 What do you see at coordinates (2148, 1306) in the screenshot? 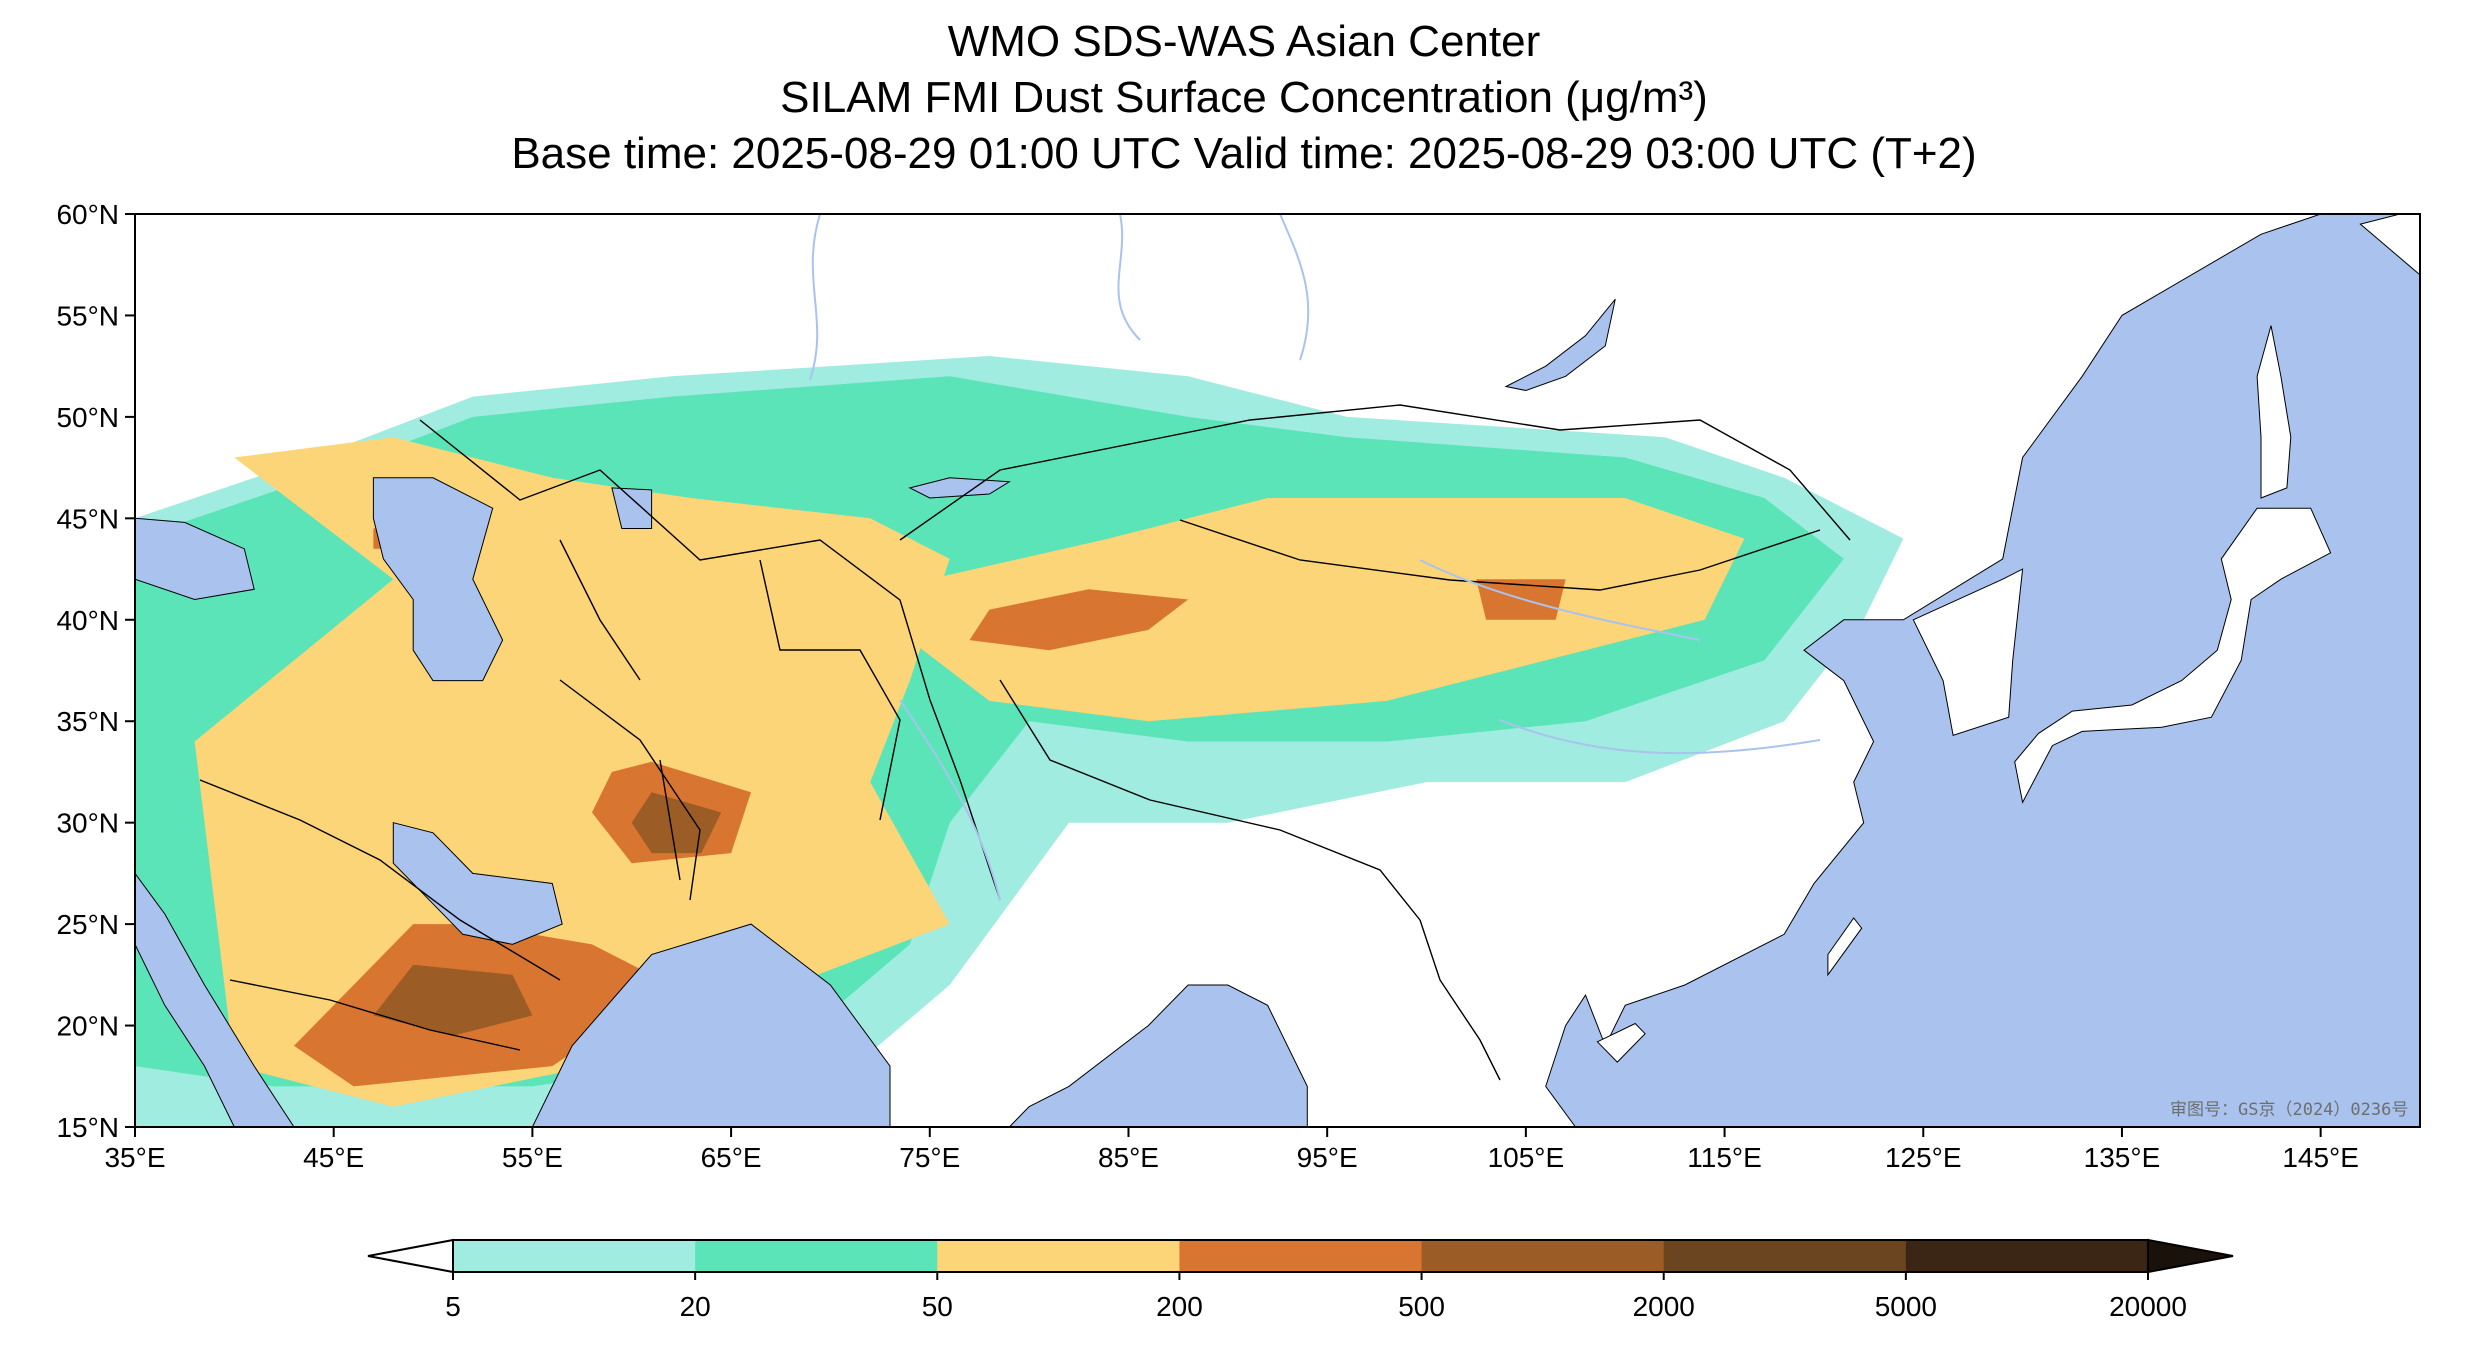
I see `colorbar-tick-label: 20000` at bounding box center [2148, 1306].